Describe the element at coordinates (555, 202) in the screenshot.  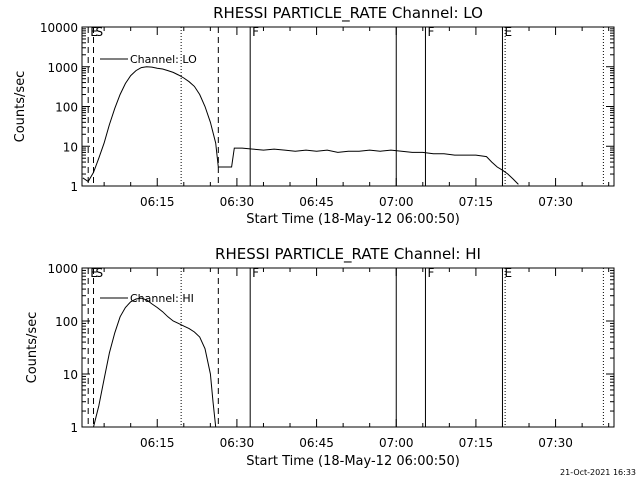
I see `chart1-x-tick-label: 07:30` at that location.